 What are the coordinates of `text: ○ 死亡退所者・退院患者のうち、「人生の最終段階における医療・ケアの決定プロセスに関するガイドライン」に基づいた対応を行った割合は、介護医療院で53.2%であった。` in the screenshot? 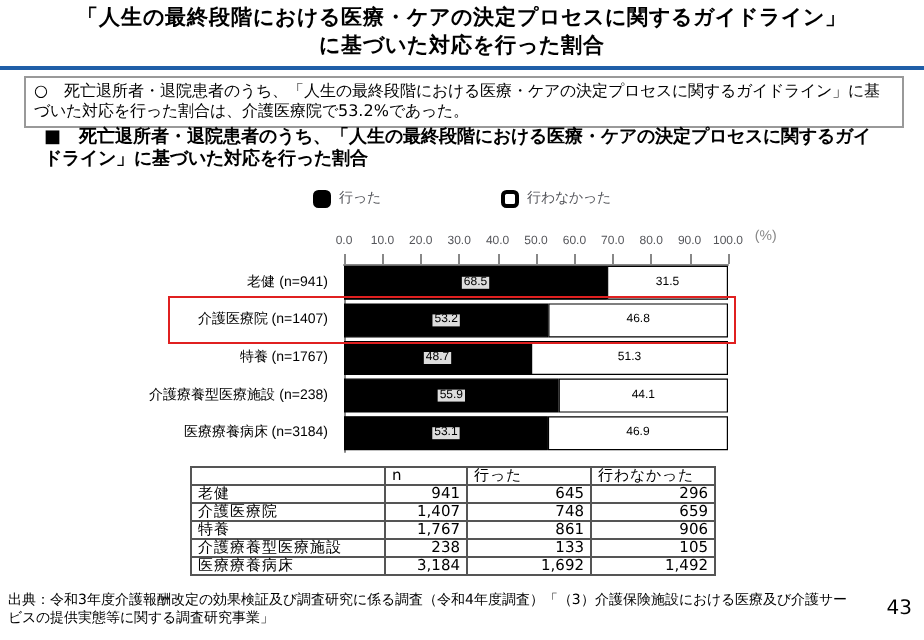 It's located at (464, 102).